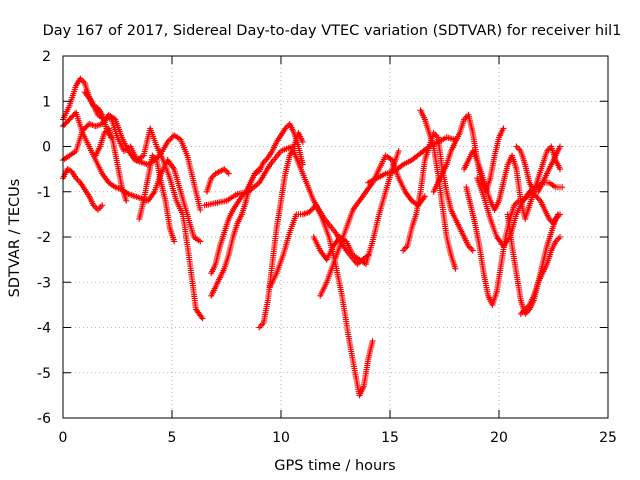 This screenshot has height=480, width=640. What do you see at coordinates (44, 374) in the screenshot?
I see `y-tick-label: -5` at bounding box center [44, 374].